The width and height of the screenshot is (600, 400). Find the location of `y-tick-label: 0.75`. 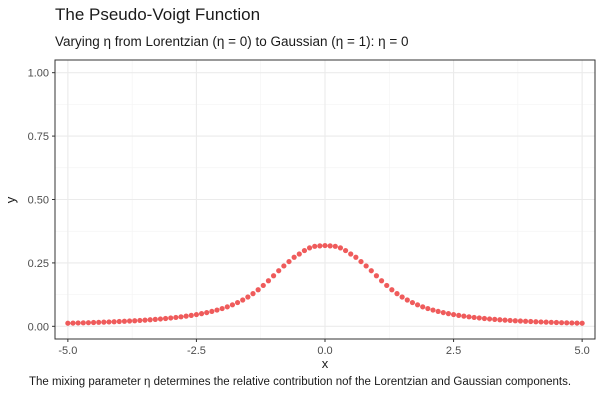

y-tick-label: 0.75 is located at coordinates (38, 137).